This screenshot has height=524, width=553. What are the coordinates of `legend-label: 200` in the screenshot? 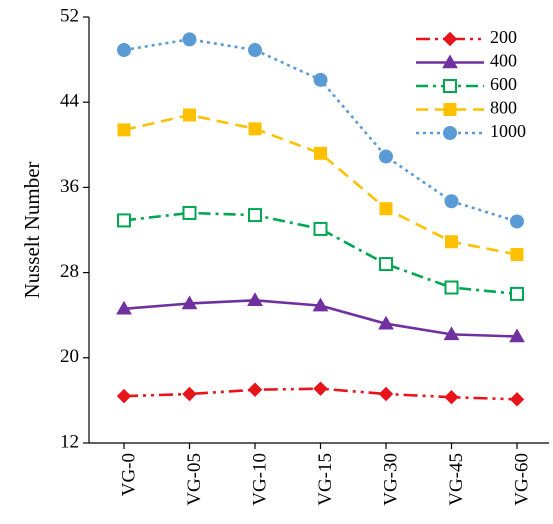 It's located at (503, 37).